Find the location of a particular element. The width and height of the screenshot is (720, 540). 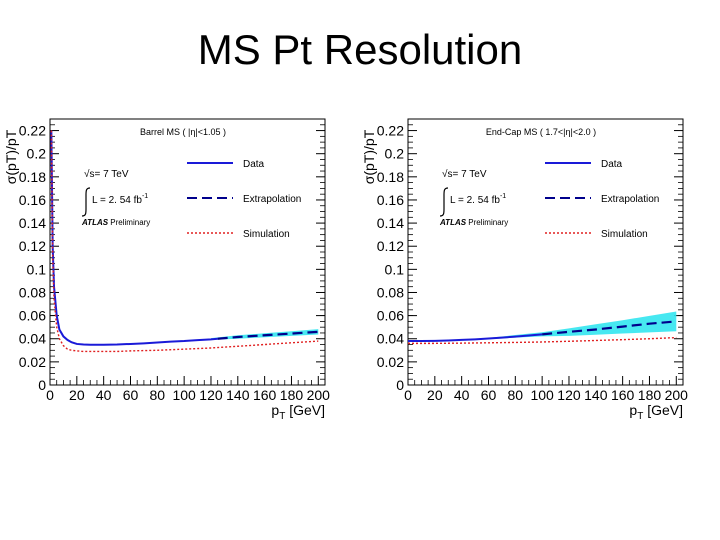

slide-title: MS Pt Resolution is located at coordinates (360, 49).